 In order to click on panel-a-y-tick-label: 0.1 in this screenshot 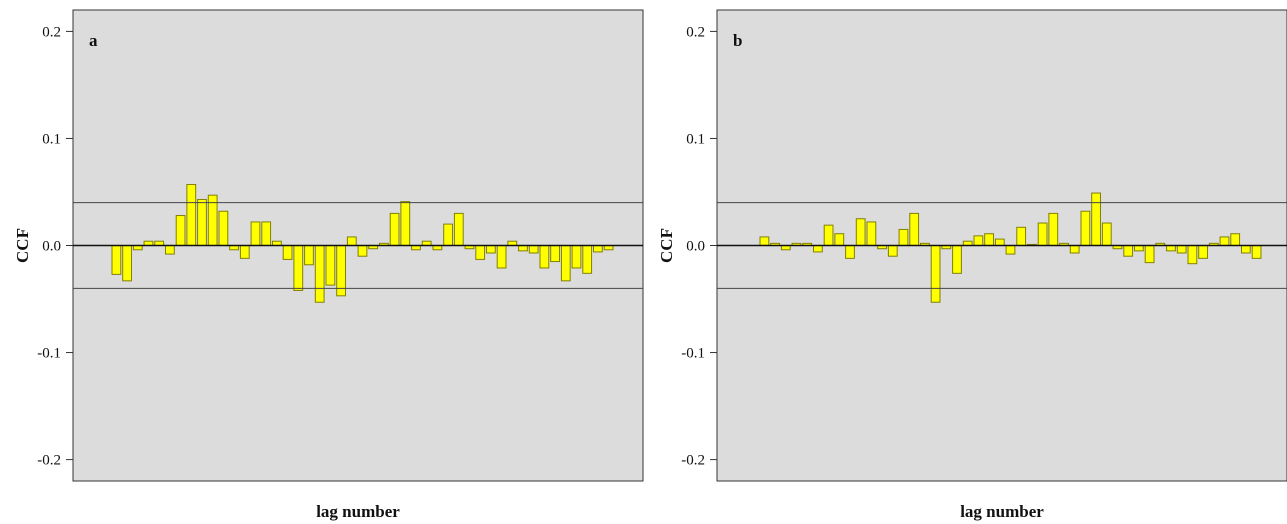, I will do `click(51, 139)`.